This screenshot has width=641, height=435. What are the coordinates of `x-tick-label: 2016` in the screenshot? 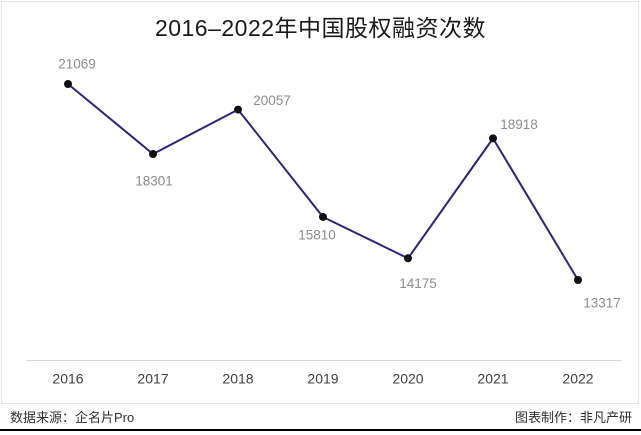 It's located at (67, 379).